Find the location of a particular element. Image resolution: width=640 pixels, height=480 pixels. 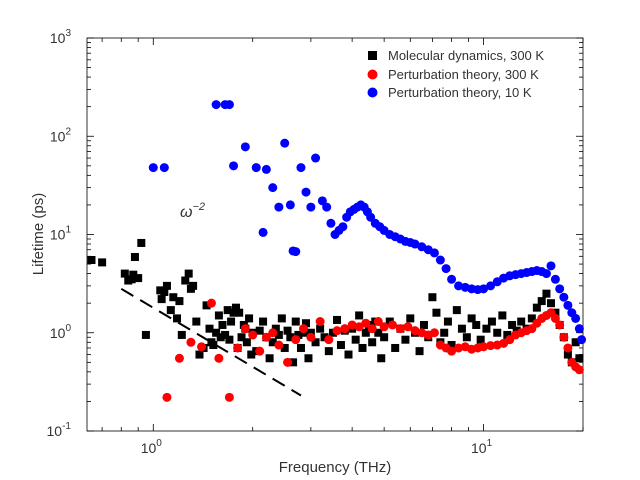

legend-marker-pt10 is located at coordinates (372, 92).